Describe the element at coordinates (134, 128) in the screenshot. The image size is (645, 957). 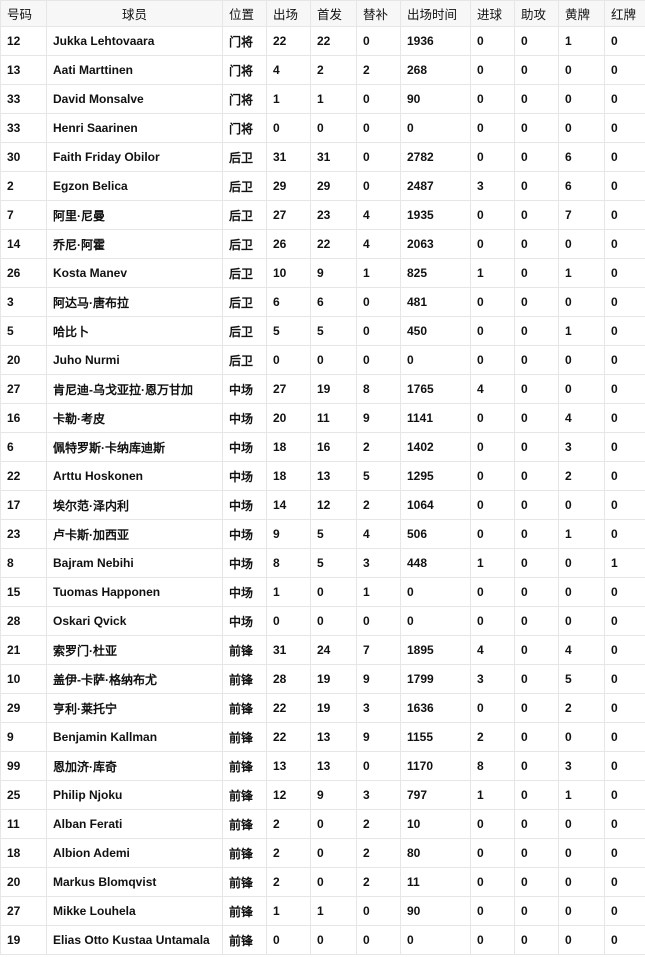
I see `cell-player-name: Henri Saarinen` at that location.